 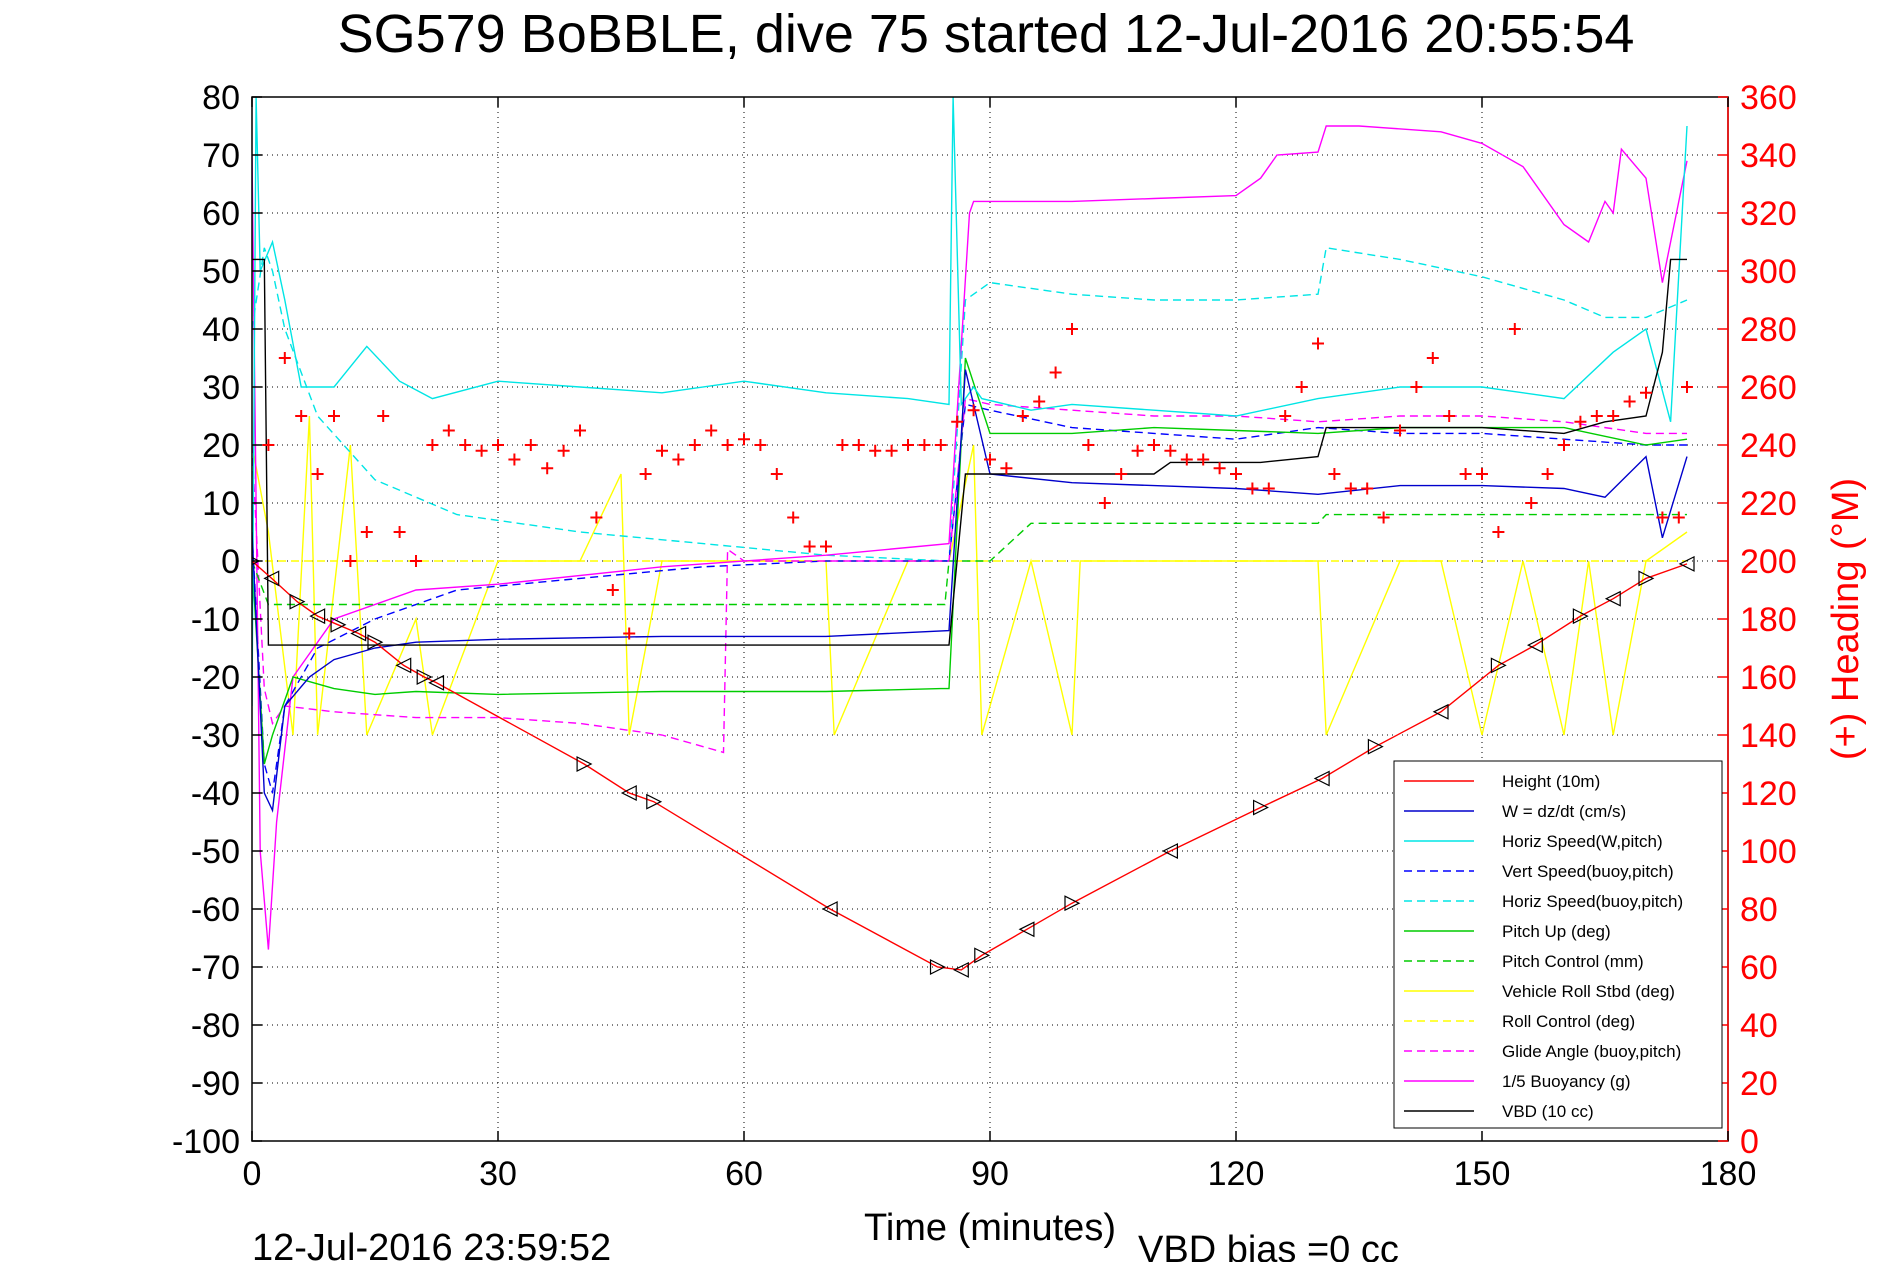 I want to click on y-tick-label: -50, so click(x=215, y=852).